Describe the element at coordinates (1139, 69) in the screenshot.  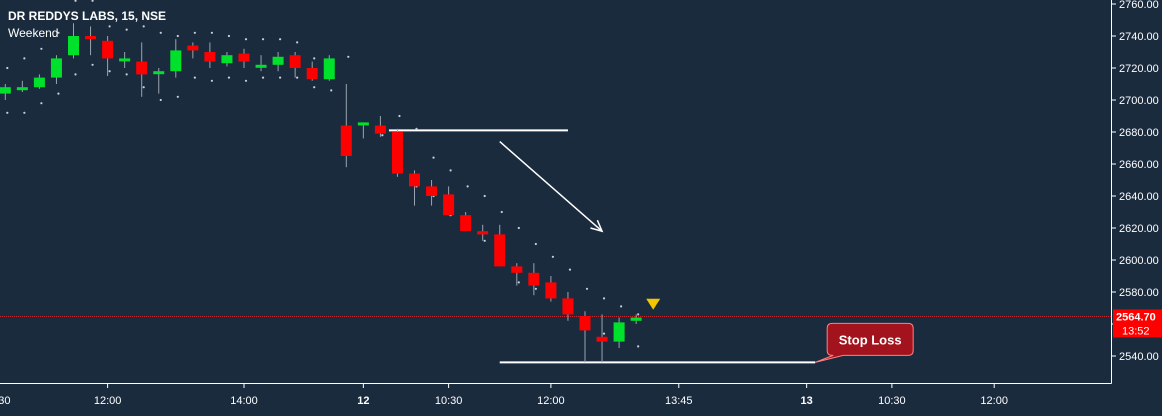
I see `y-tick-label: 2720.00` at that location.